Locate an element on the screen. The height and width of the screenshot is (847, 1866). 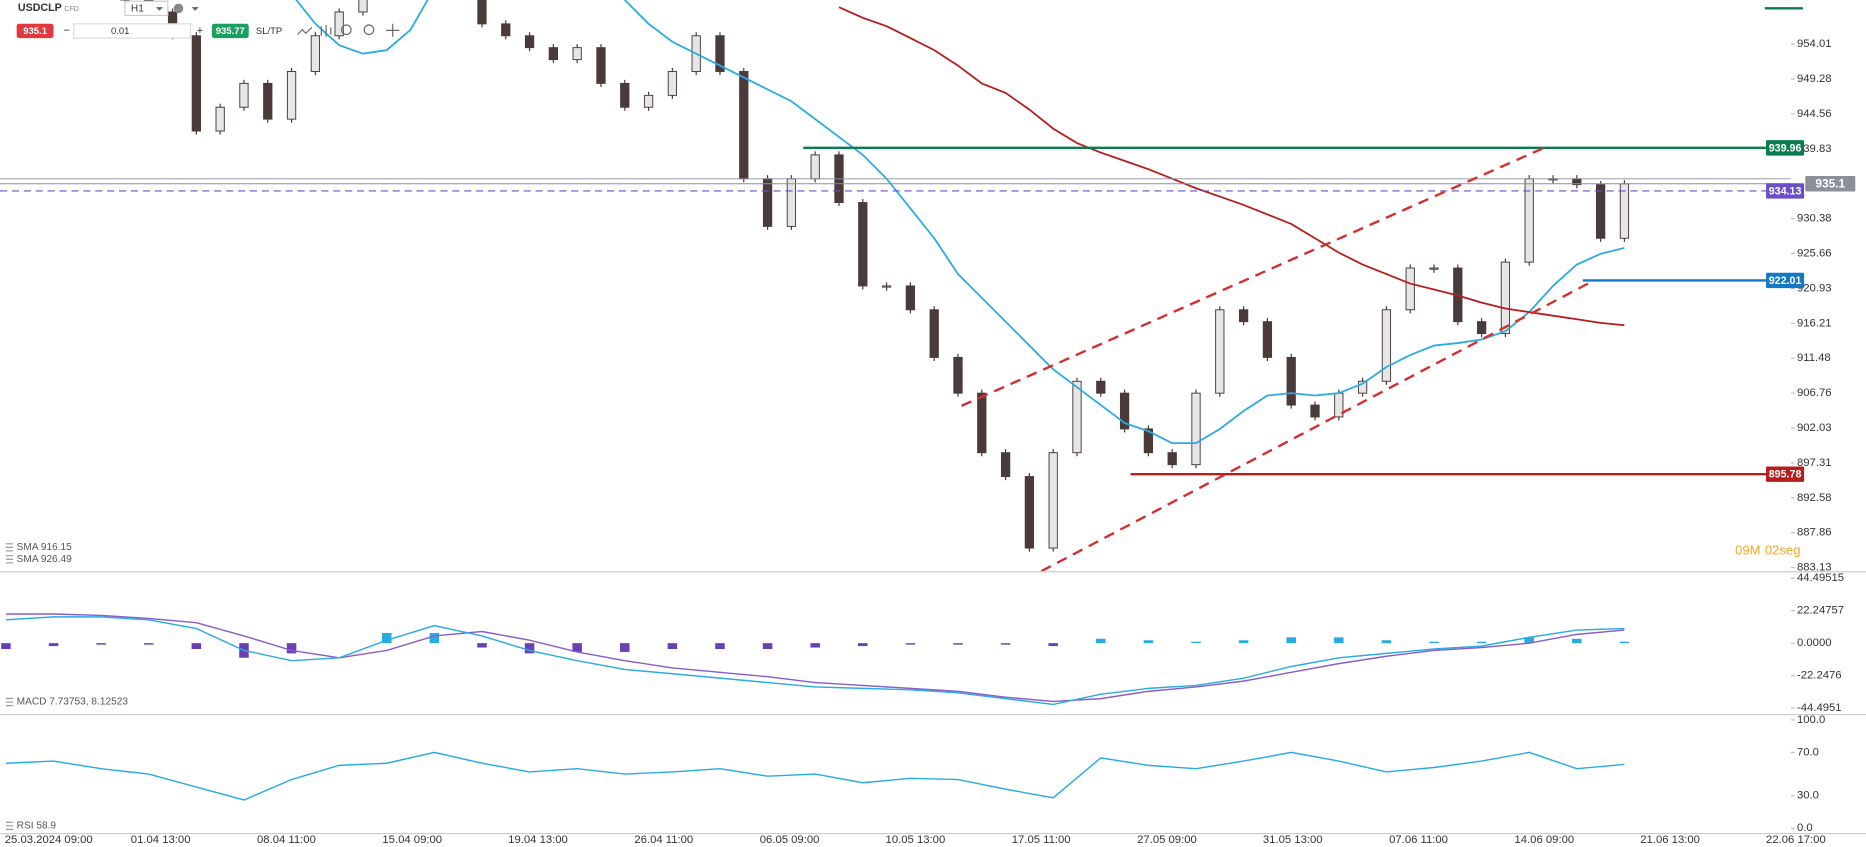
price-tag-label: 939.96 is located at coordinates (1785, 148).